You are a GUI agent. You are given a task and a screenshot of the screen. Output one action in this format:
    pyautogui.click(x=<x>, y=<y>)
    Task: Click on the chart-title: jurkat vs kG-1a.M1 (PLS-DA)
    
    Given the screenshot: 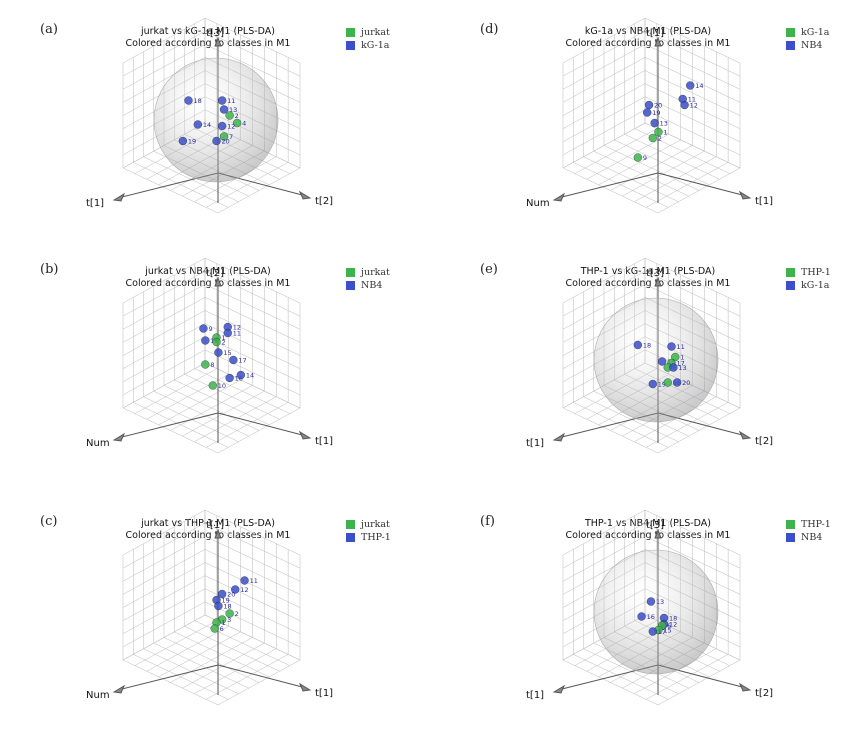 What is the action you would take?
    pyautogui.click(x=208, y=31)
    